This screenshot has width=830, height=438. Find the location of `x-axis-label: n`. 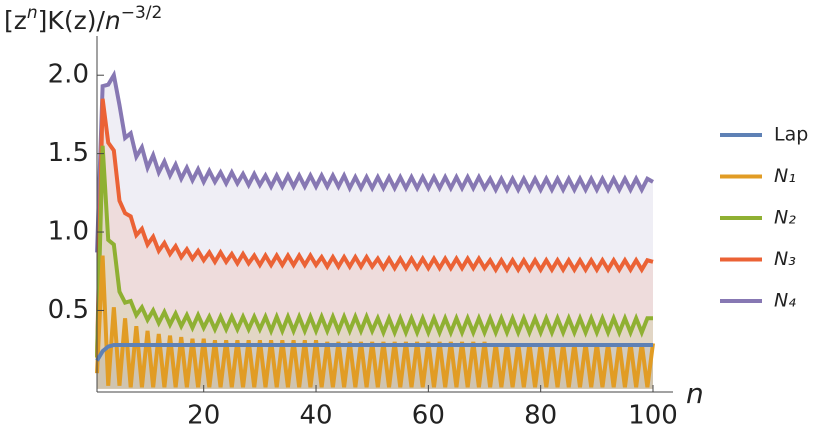

x-axis-label: n is located at coordinates (695, 393).